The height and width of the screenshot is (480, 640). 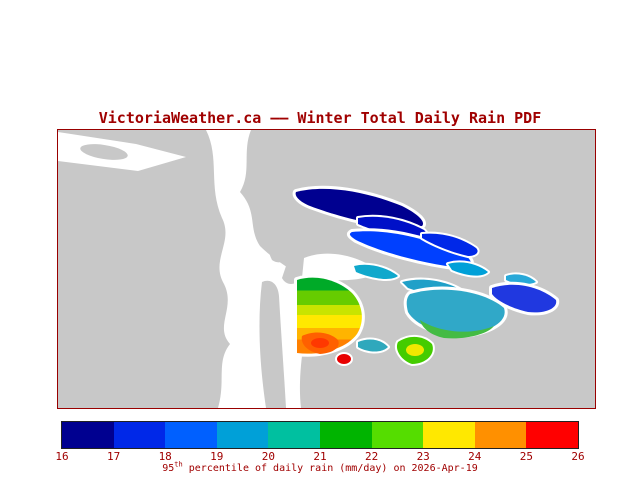 What do you see at coordinates (268, 456) in the screenshot?
I see `colorbar-tick-label: 20` at bounding box center [268, 456].